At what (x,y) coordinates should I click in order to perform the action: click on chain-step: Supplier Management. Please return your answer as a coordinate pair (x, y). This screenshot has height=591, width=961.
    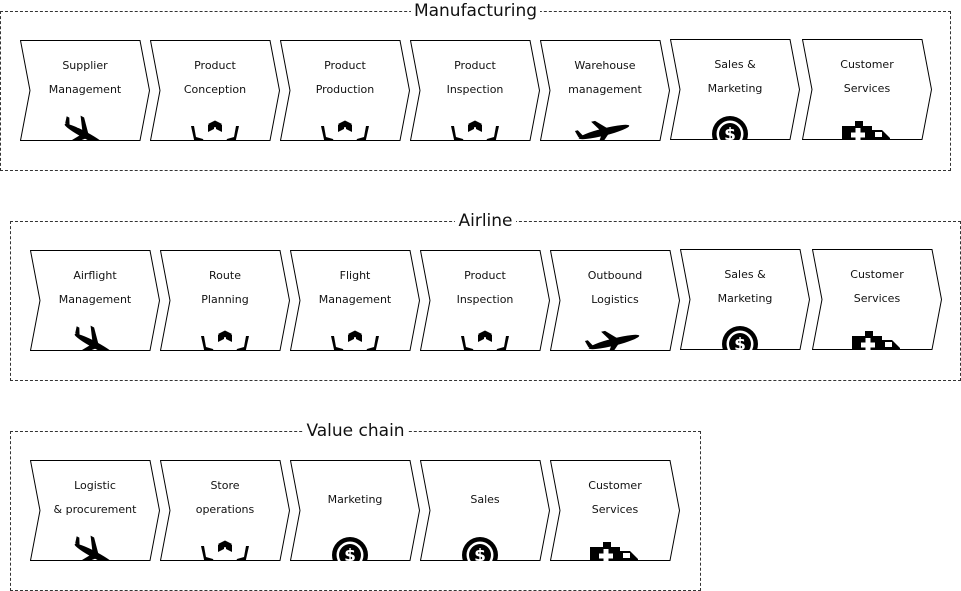
    Looking at the image, I should click on (85, 90).